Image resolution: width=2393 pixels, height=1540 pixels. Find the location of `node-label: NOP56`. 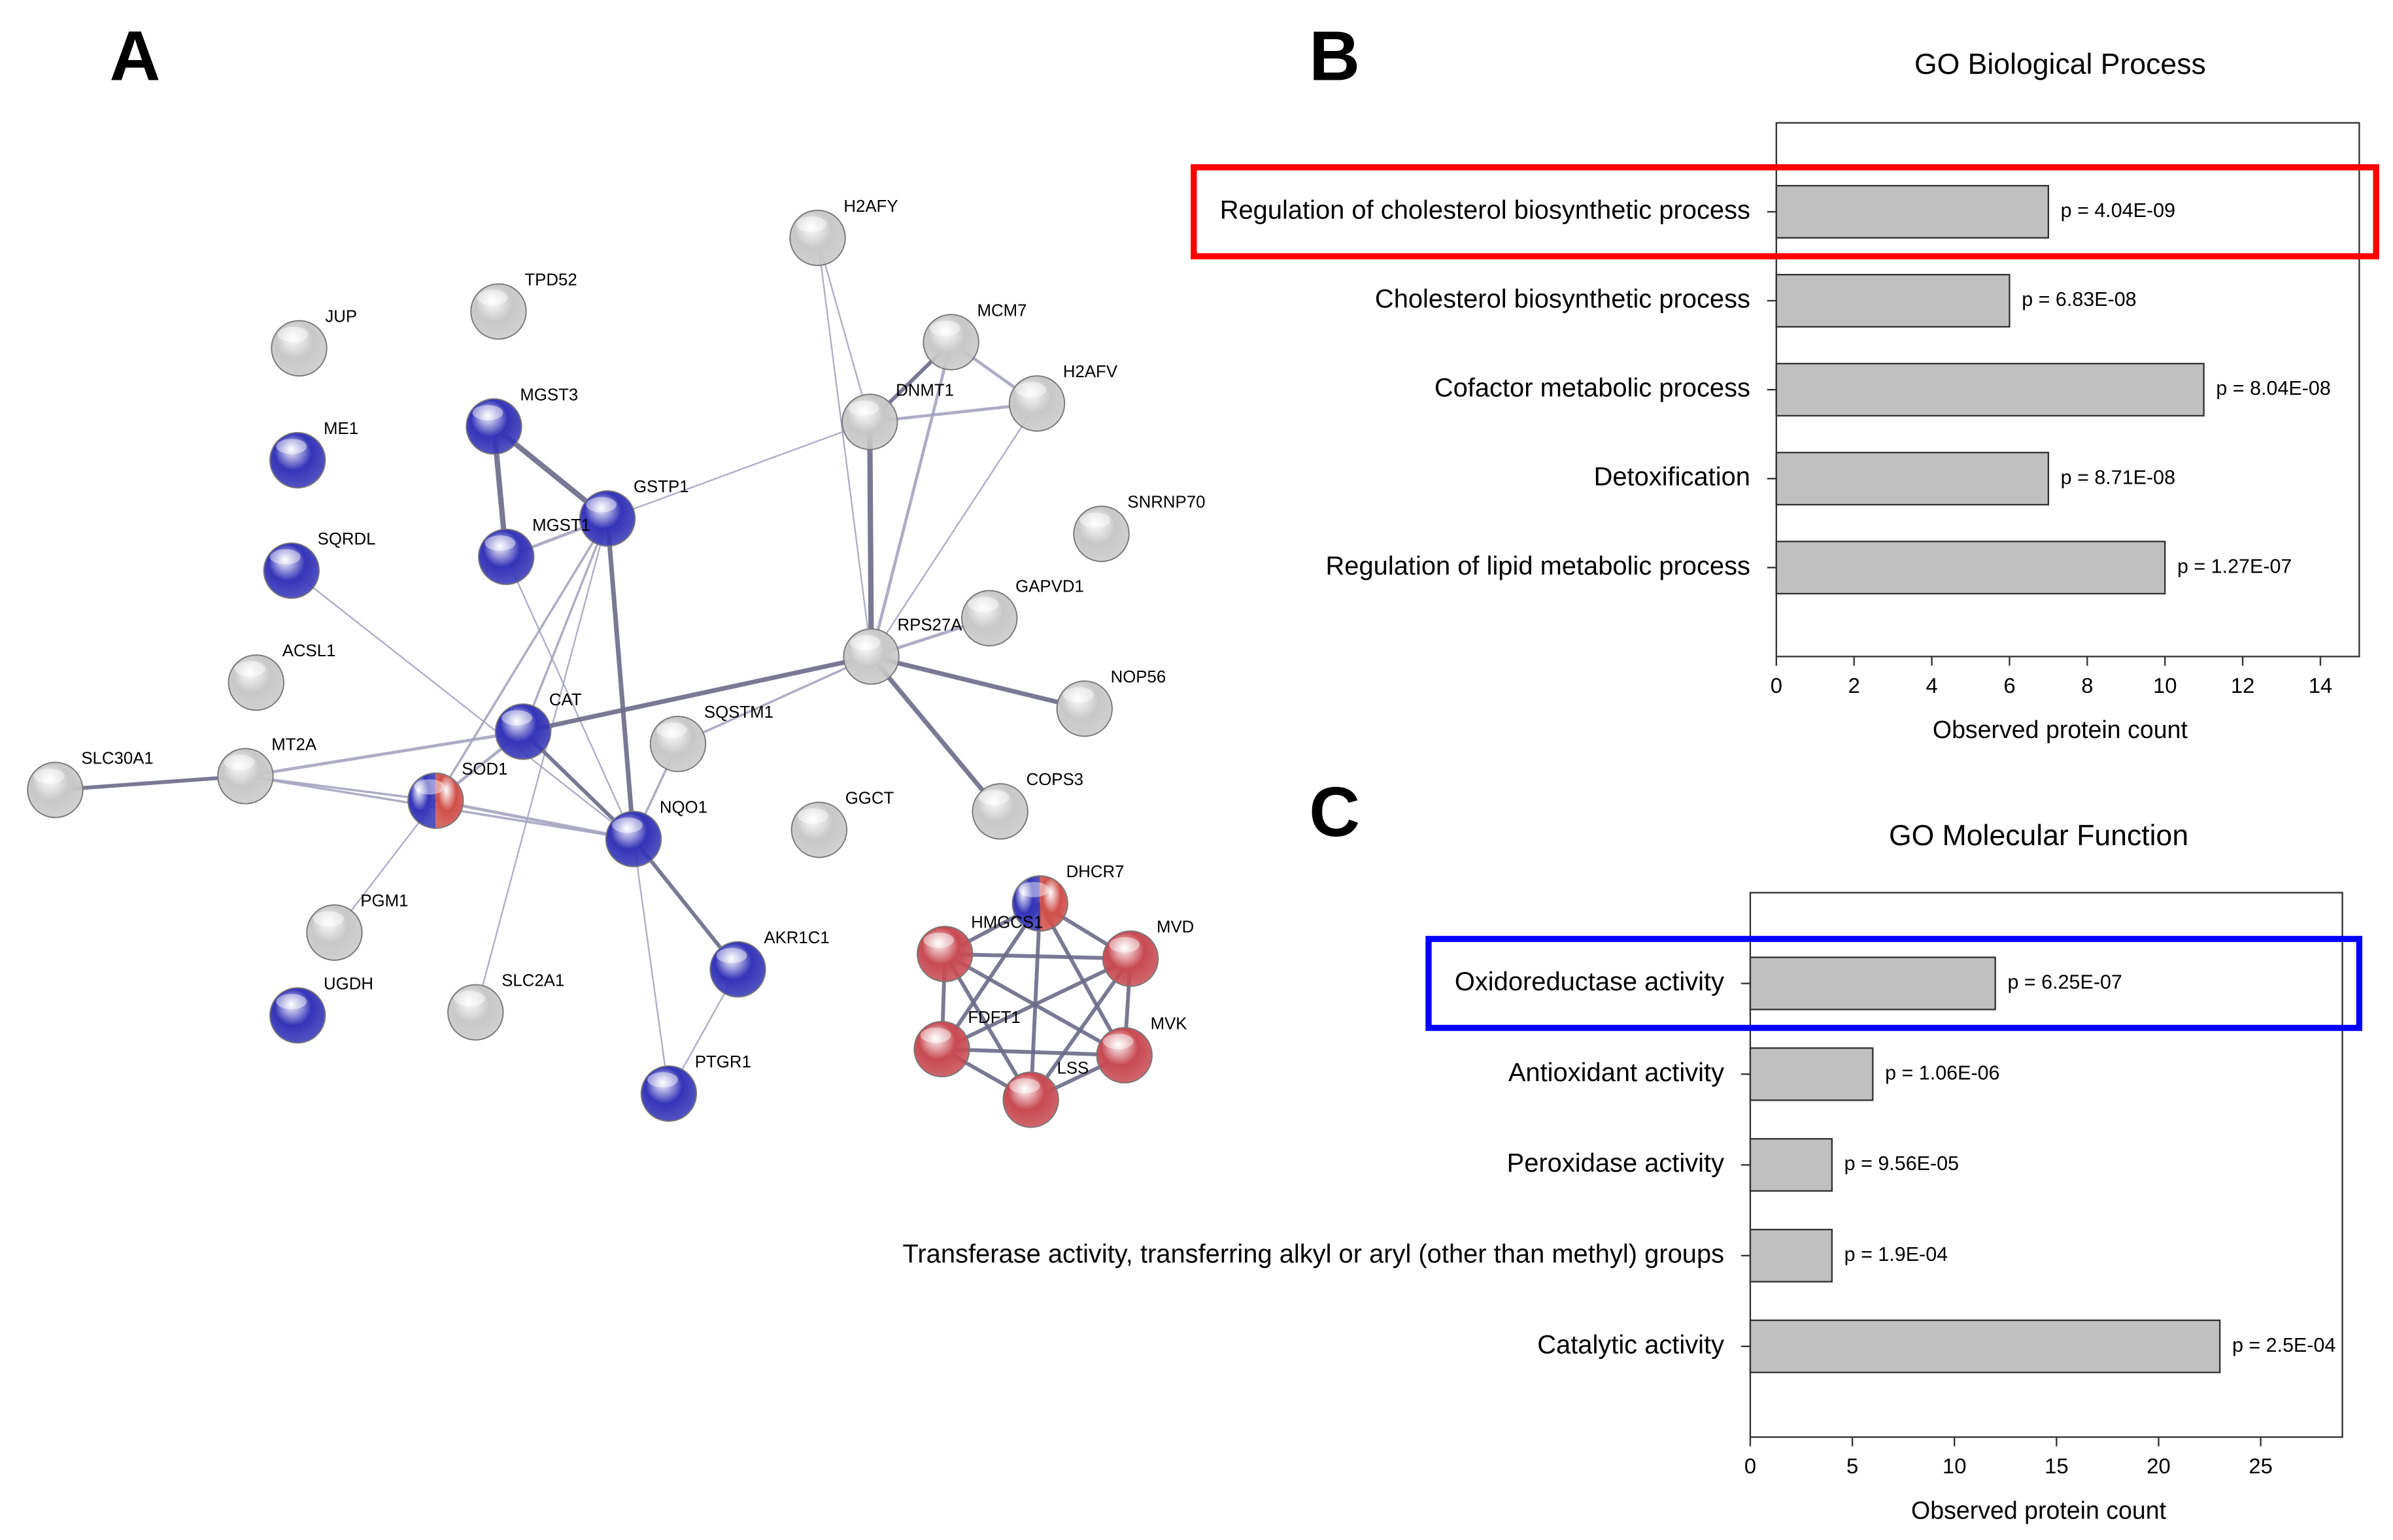

node-label: NOP56 is located at coordinates (1139, 677).